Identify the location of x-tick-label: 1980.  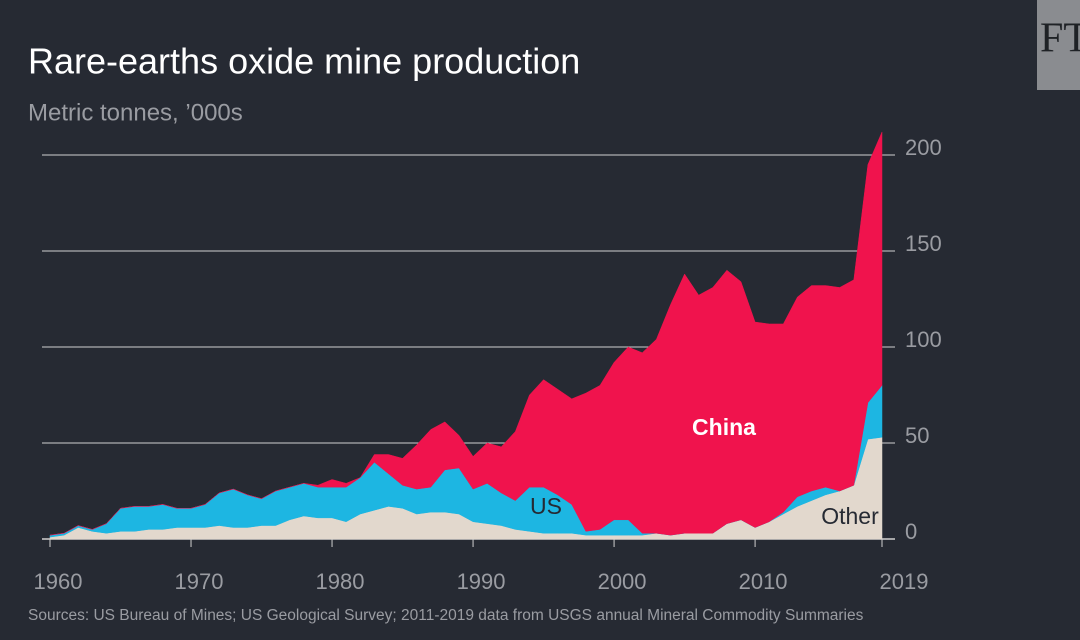
(340, 581).